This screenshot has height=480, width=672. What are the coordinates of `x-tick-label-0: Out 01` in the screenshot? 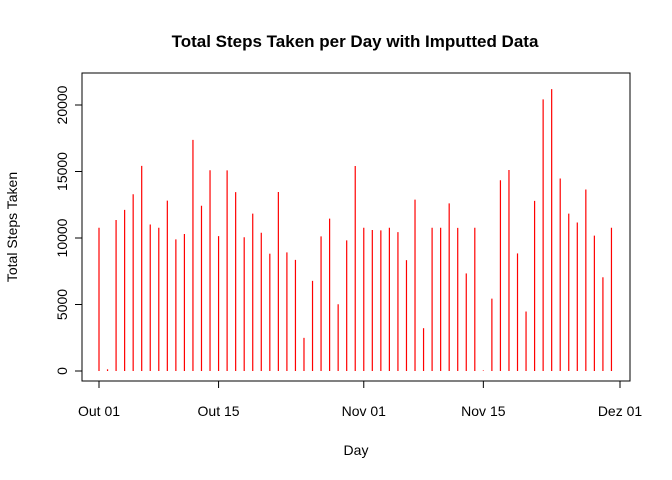 It's located at (99, 411).